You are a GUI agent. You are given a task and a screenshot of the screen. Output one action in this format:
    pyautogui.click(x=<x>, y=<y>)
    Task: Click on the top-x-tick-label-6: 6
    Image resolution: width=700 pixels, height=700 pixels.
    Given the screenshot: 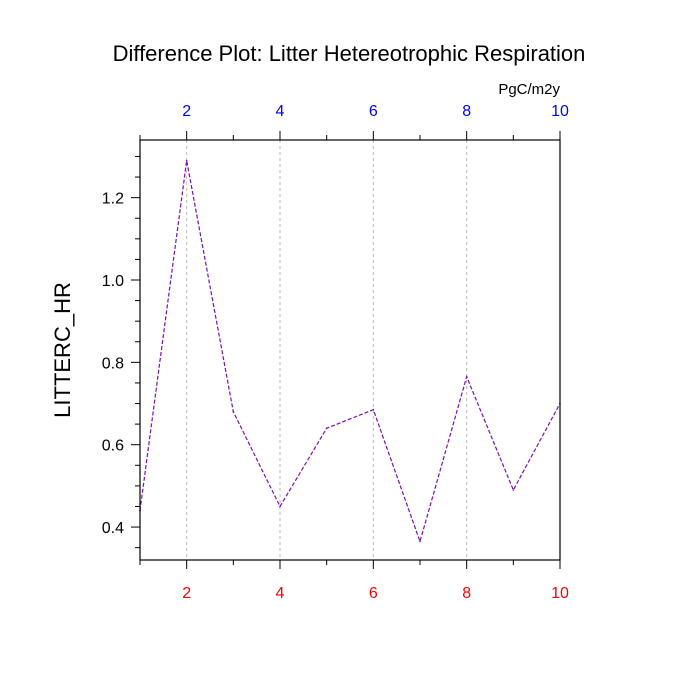 What is the action you would take?
    pyautogui.click(x=373, y=111)
    